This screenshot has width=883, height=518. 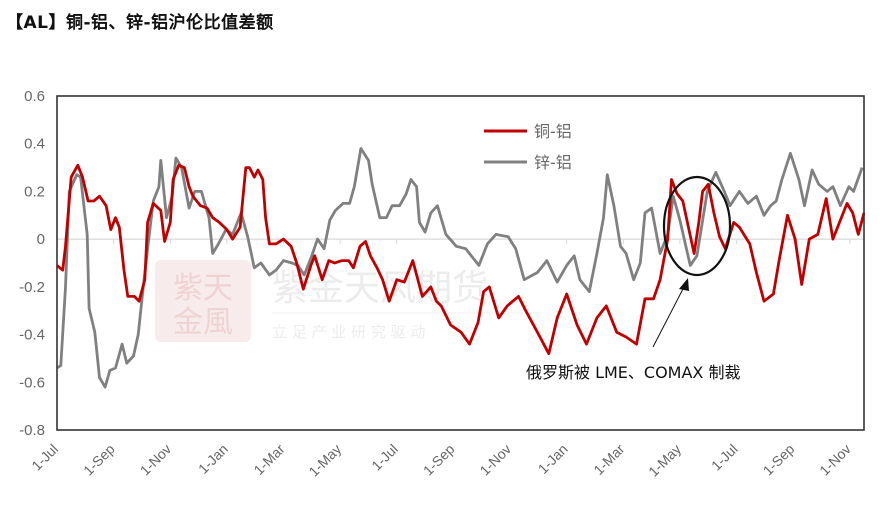 I want to click on y-tick-label: -0.6, so click(x=32, y=382).